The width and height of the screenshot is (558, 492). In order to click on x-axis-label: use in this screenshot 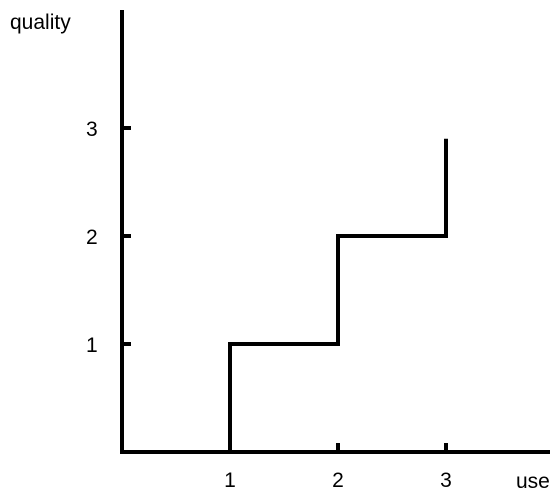, I will do `click(533, 481)`.